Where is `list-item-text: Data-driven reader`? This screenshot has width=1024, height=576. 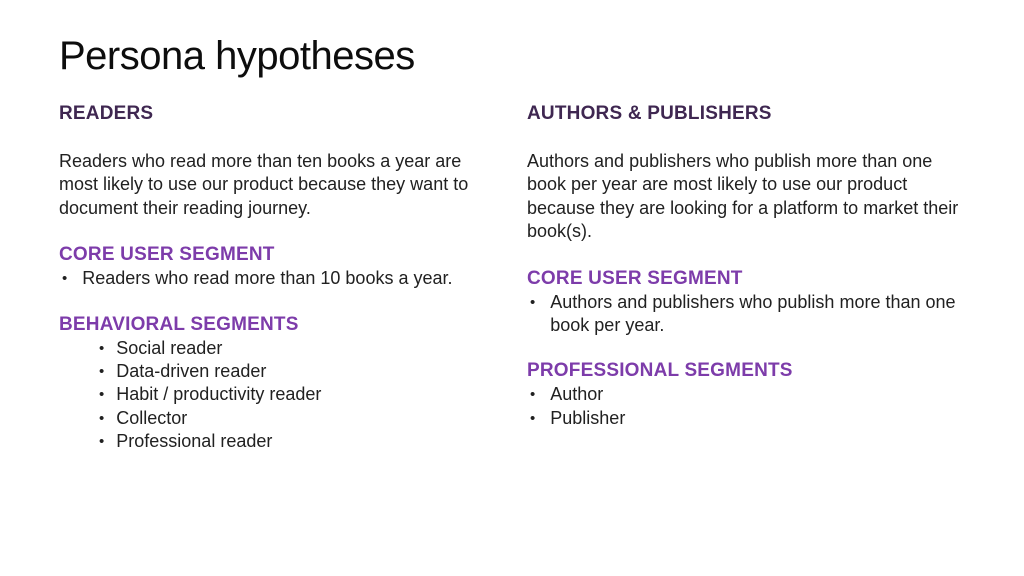 list-item-text: Data-driven reader is located at coordinates (191, 371).